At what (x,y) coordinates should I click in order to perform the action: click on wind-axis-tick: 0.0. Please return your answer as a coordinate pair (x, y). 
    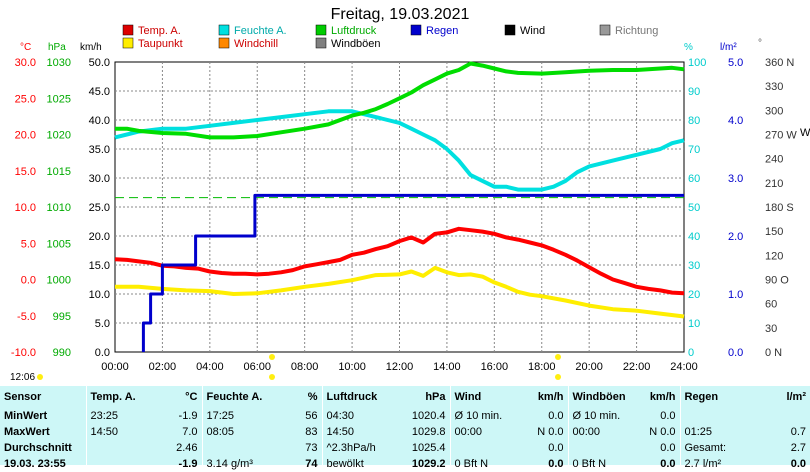
    Looking at the image, I should click on (102, 353).